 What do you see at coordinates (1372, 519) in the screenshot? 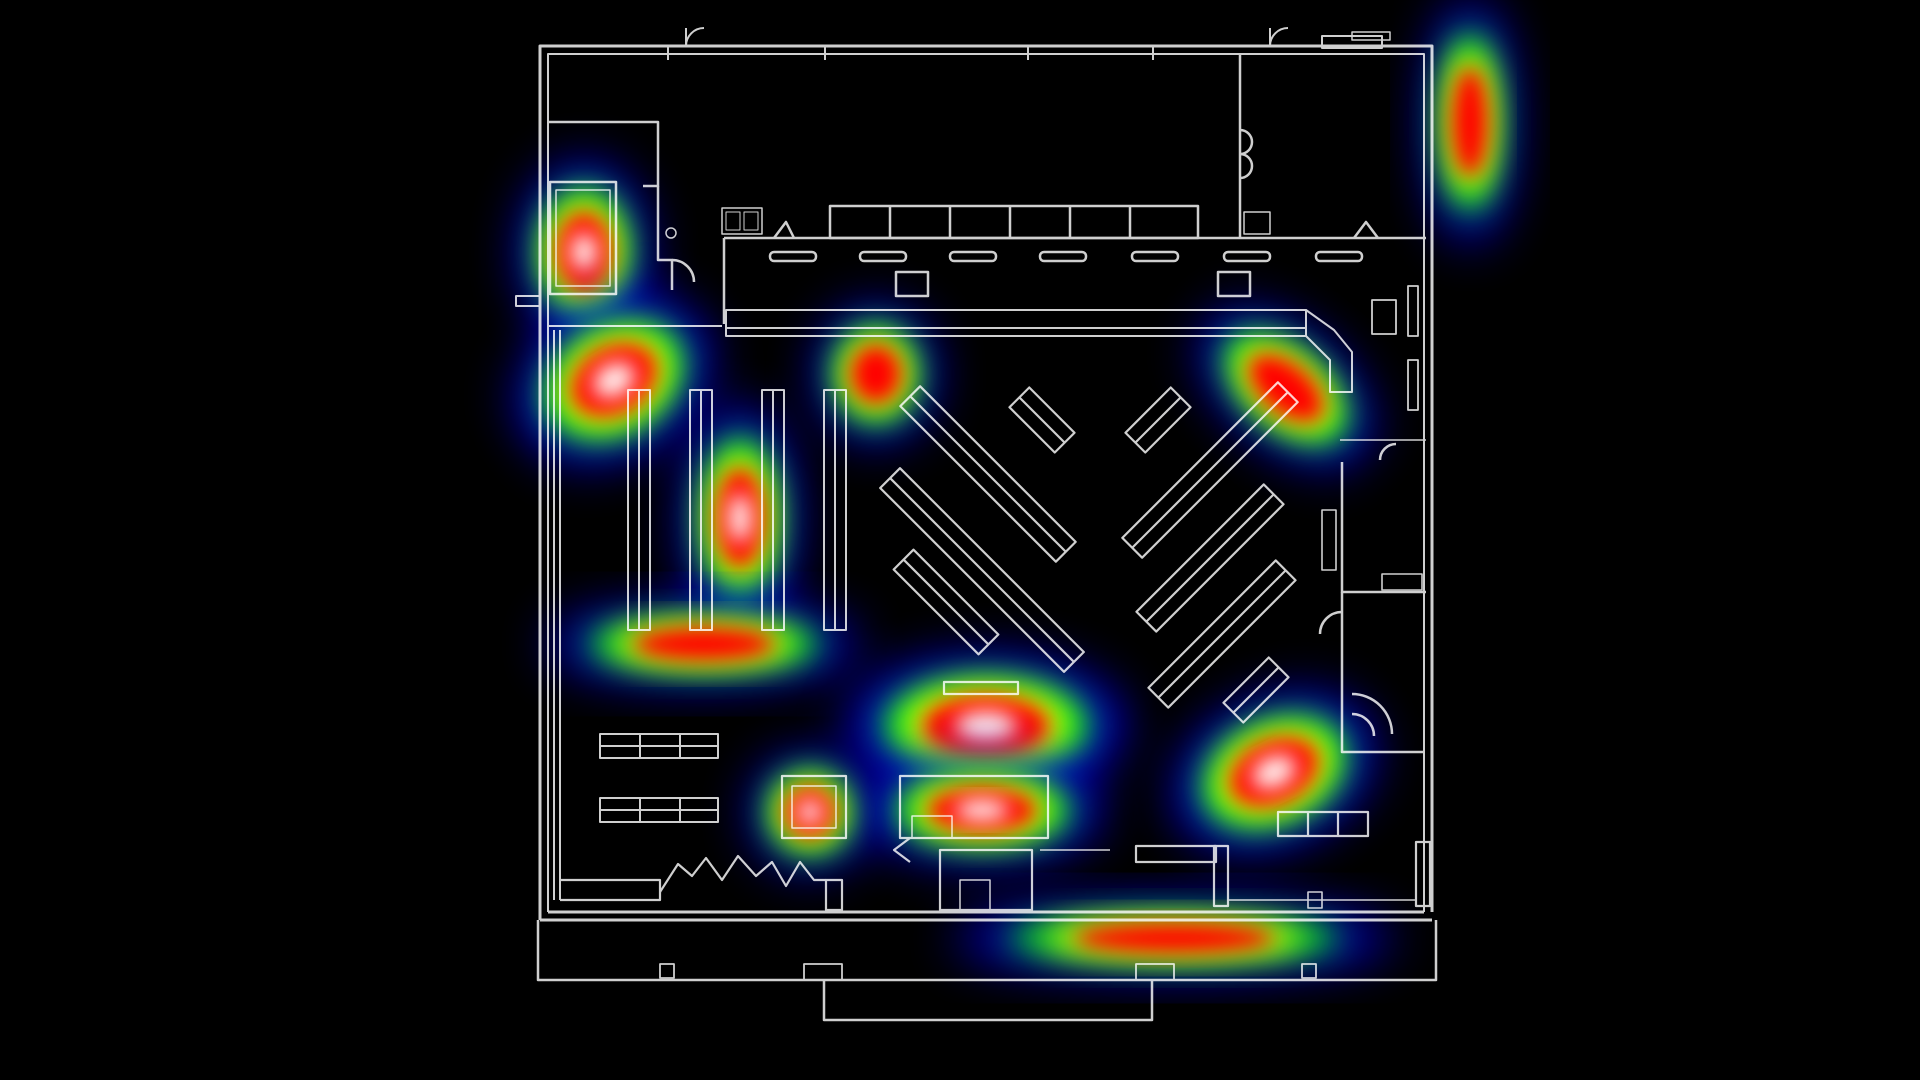
I see `east-rooms` at bounding box center [1372, 519].